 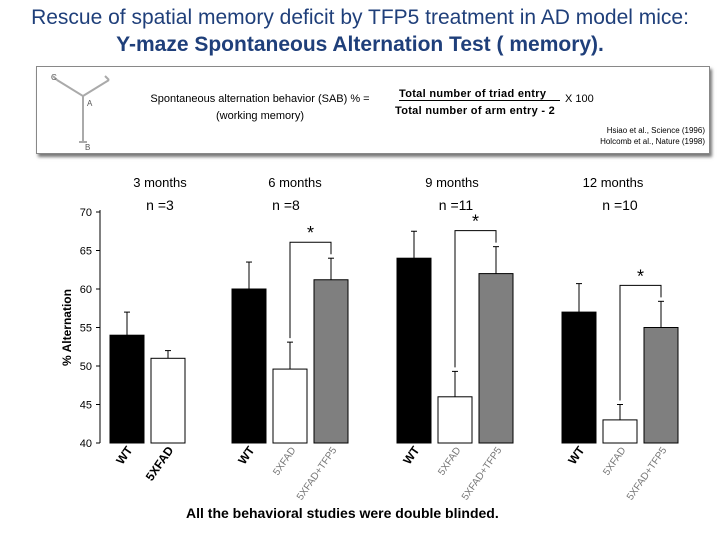 What do you see at coordinates (160, 205) in the screenshot?
I see `group-n: n =3` at bounding box center [160, 205].